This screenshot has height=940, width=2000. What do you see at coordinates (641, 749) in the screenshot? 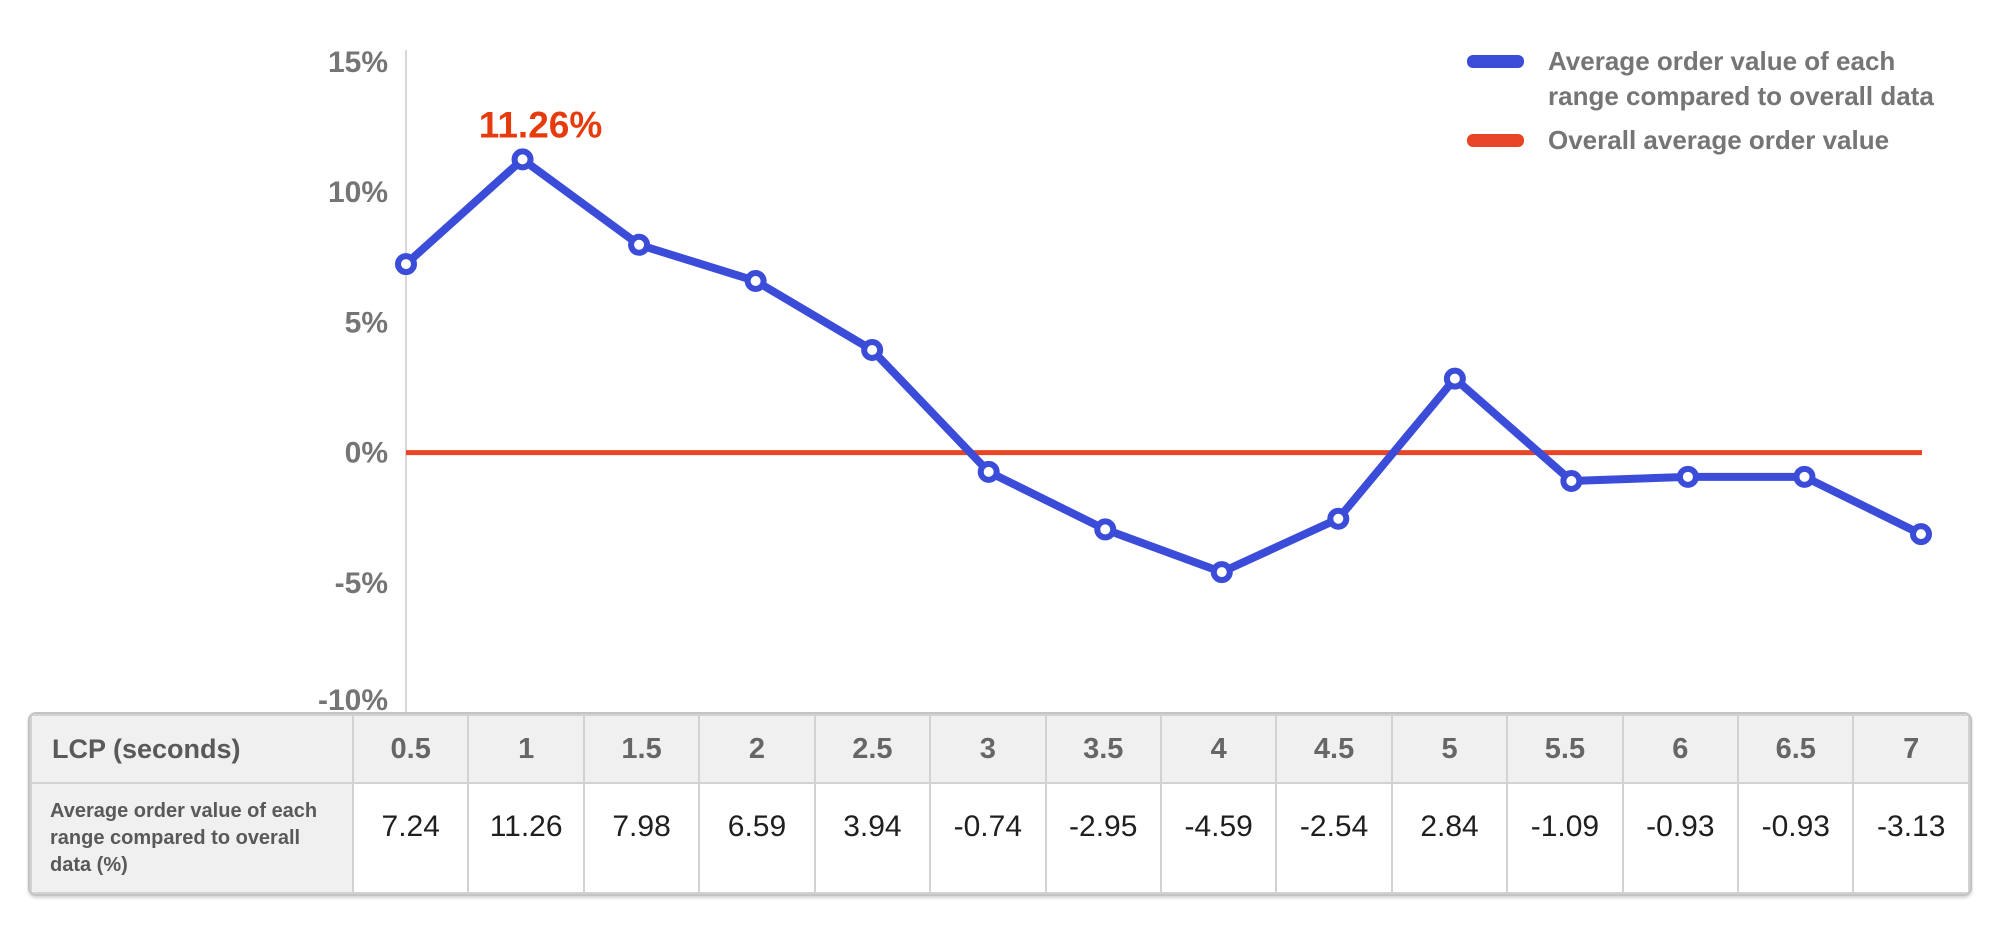
I see `table-header-cell: 1.5` at bounding box center [641, 749].